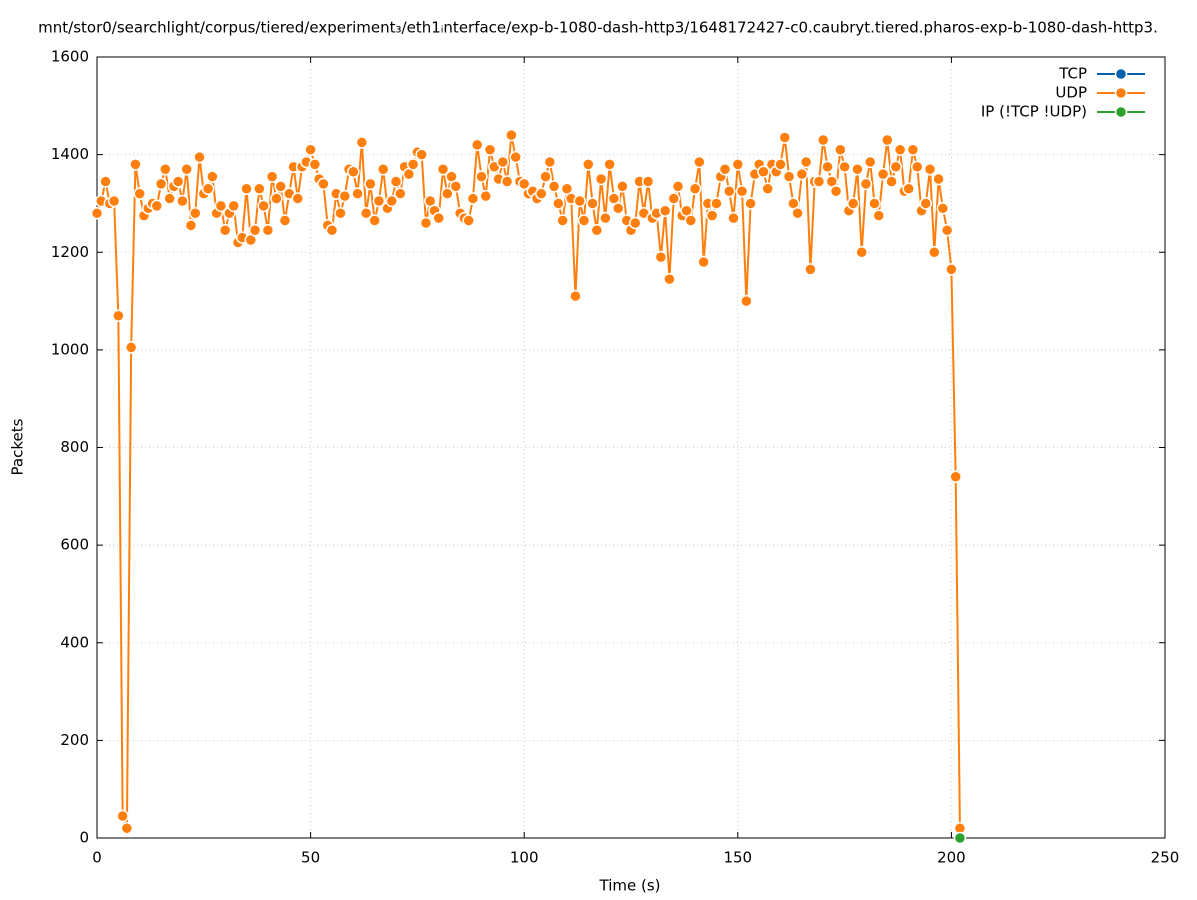 This screenshot has height=900, width=1197. What do you see at coordinates (737, 858) in the screenshot?
I see `x-tick-label: 150` at bounding box center [737, 858].